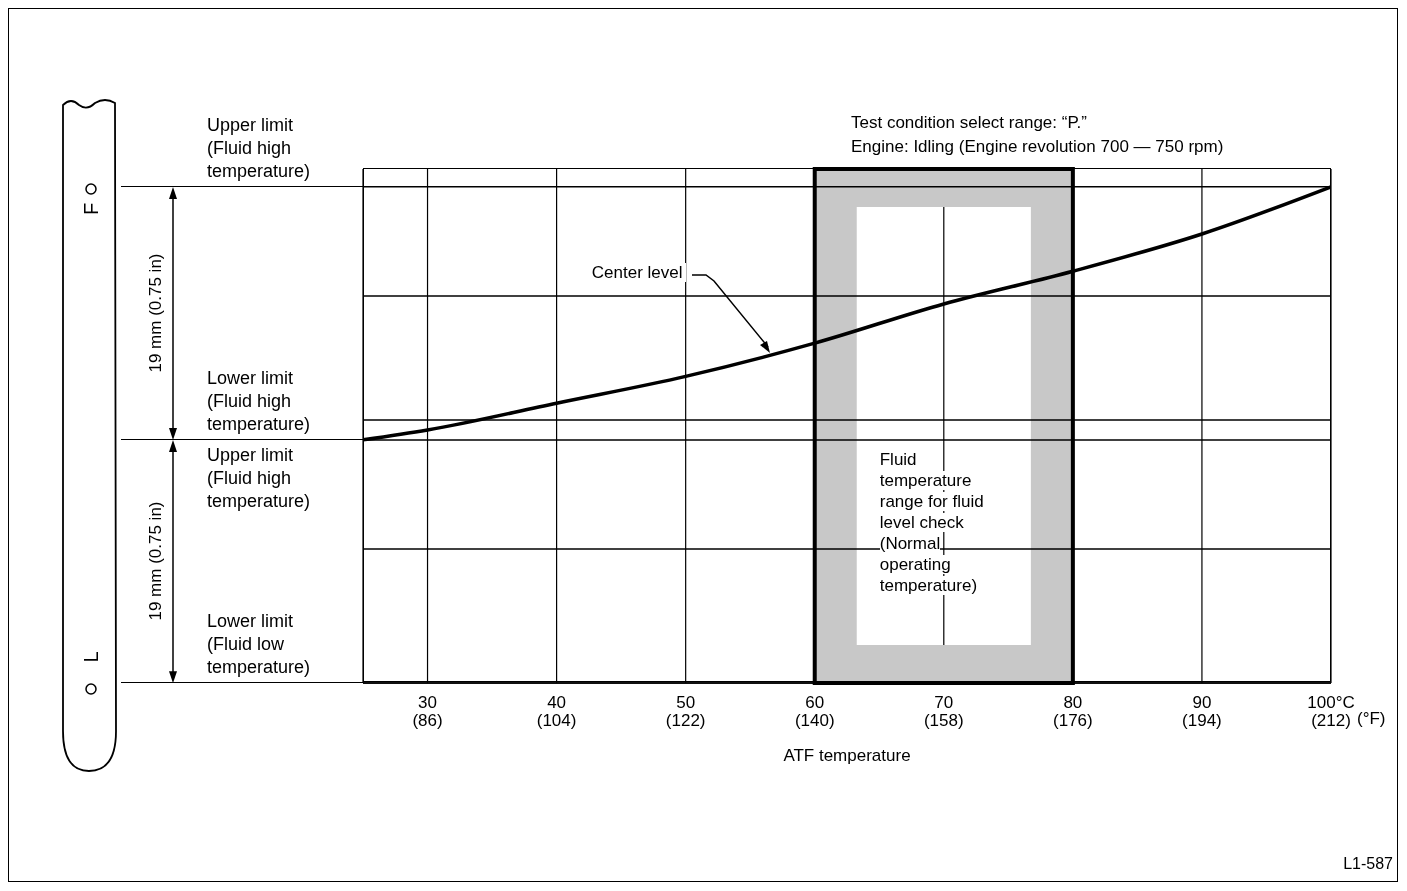 The width and height of the screenshot is (1407, 891). Describe the element at coordinates (944, 703) in the screenshot. I see `x-tick-label: 70` at that location.